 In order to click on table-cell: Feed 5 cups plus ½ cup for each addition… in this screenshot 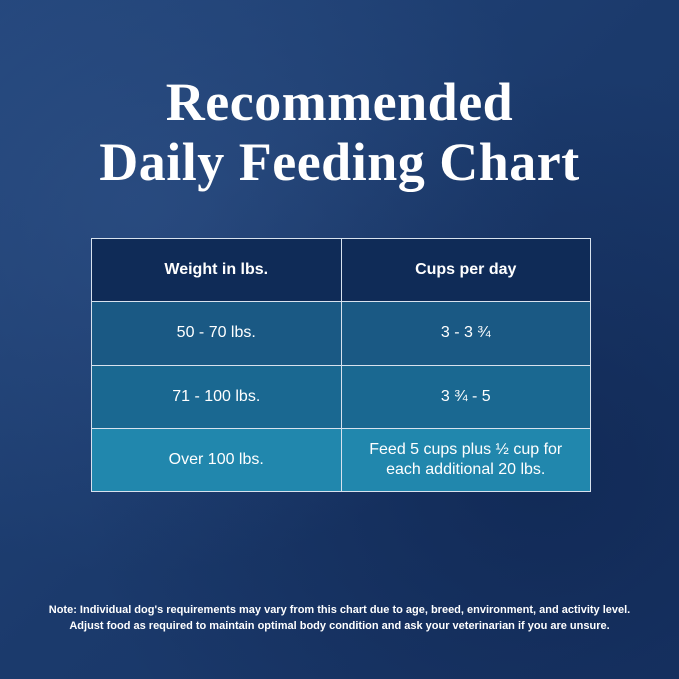, I will do `click(465, 460)`.